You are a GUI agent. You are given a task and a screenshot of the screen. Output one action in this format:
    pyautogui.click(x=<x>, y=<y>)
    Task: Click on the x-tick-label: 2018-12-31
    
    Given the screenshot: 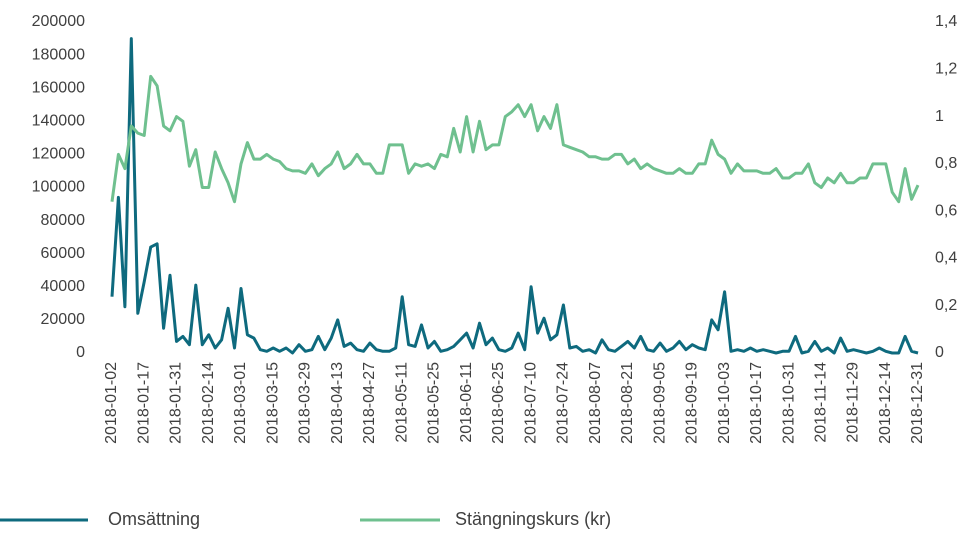 What is the action you would take?
    pyautogui.click(x=917, y=403)
    